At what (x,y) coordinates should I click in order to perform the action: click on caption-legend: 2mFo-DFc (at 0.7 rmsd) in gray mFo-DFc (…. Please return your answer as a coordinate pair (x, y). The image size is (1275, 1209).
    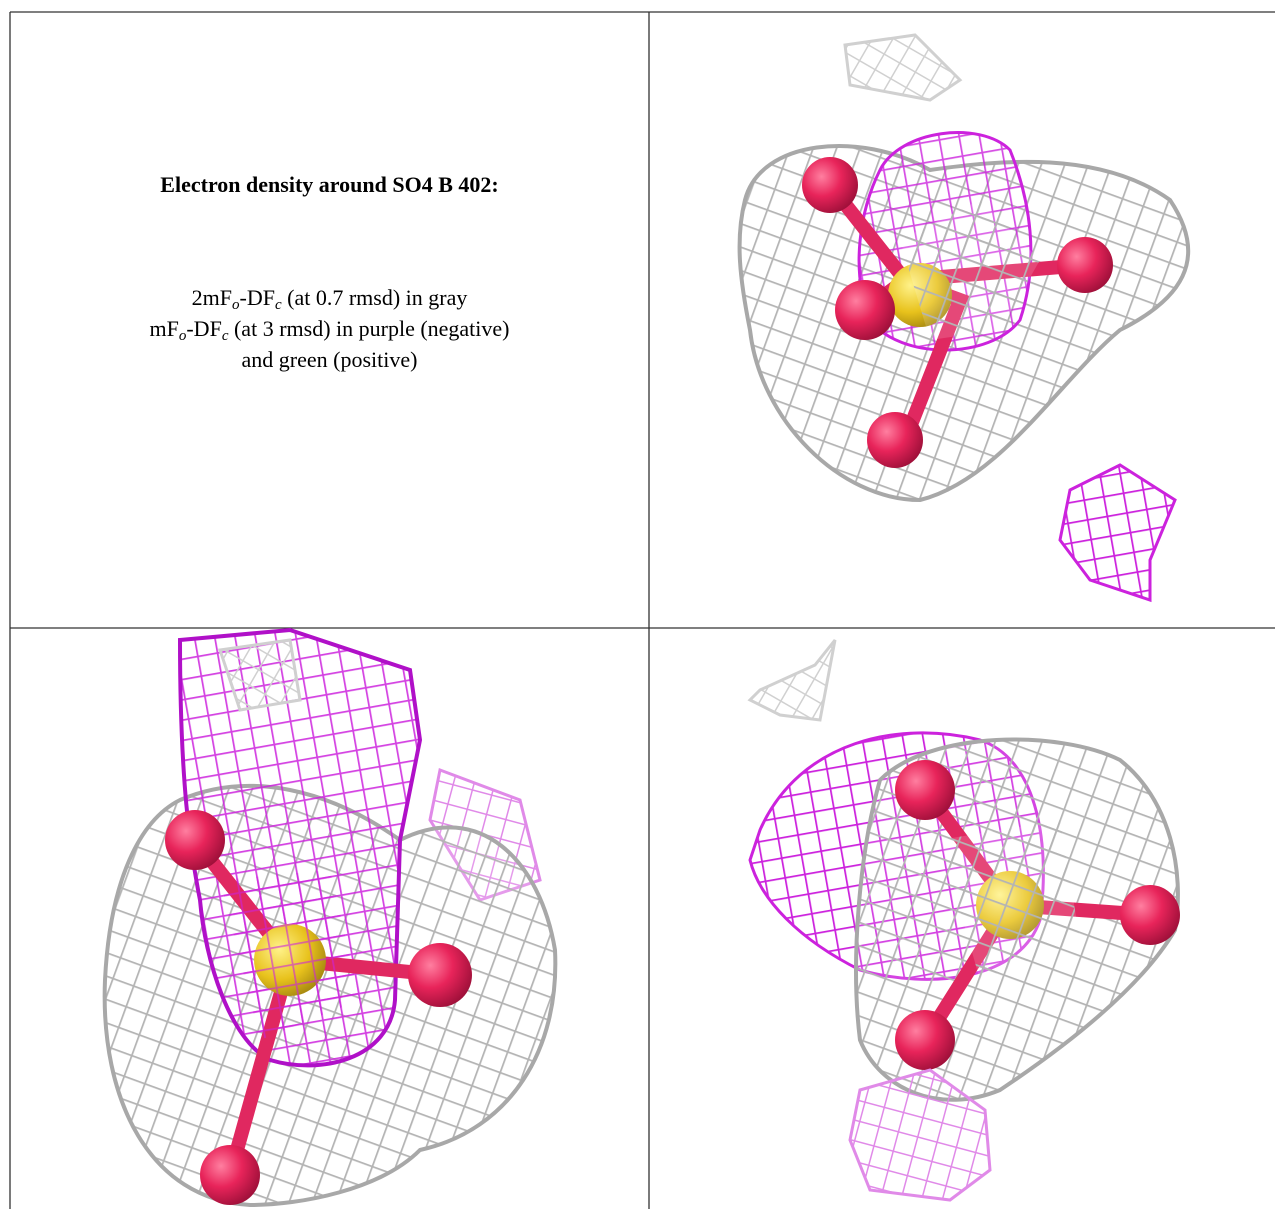
    Looking at the image, I should click on (329, 328).